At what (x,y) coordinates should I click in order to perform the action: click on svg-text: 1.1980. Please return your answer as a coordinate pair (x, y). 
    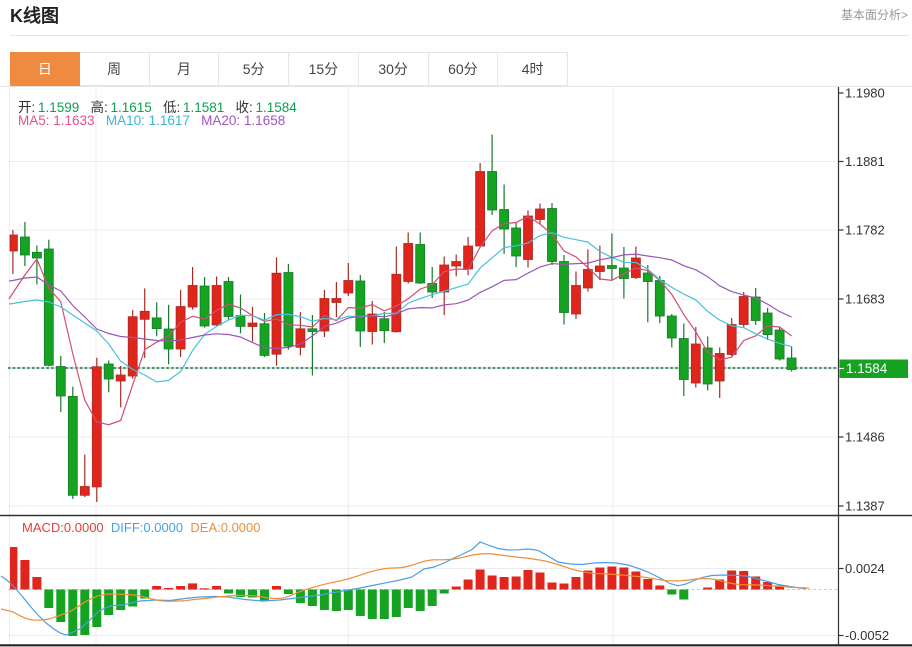
    Looking at the image, I should click on (865, 93).